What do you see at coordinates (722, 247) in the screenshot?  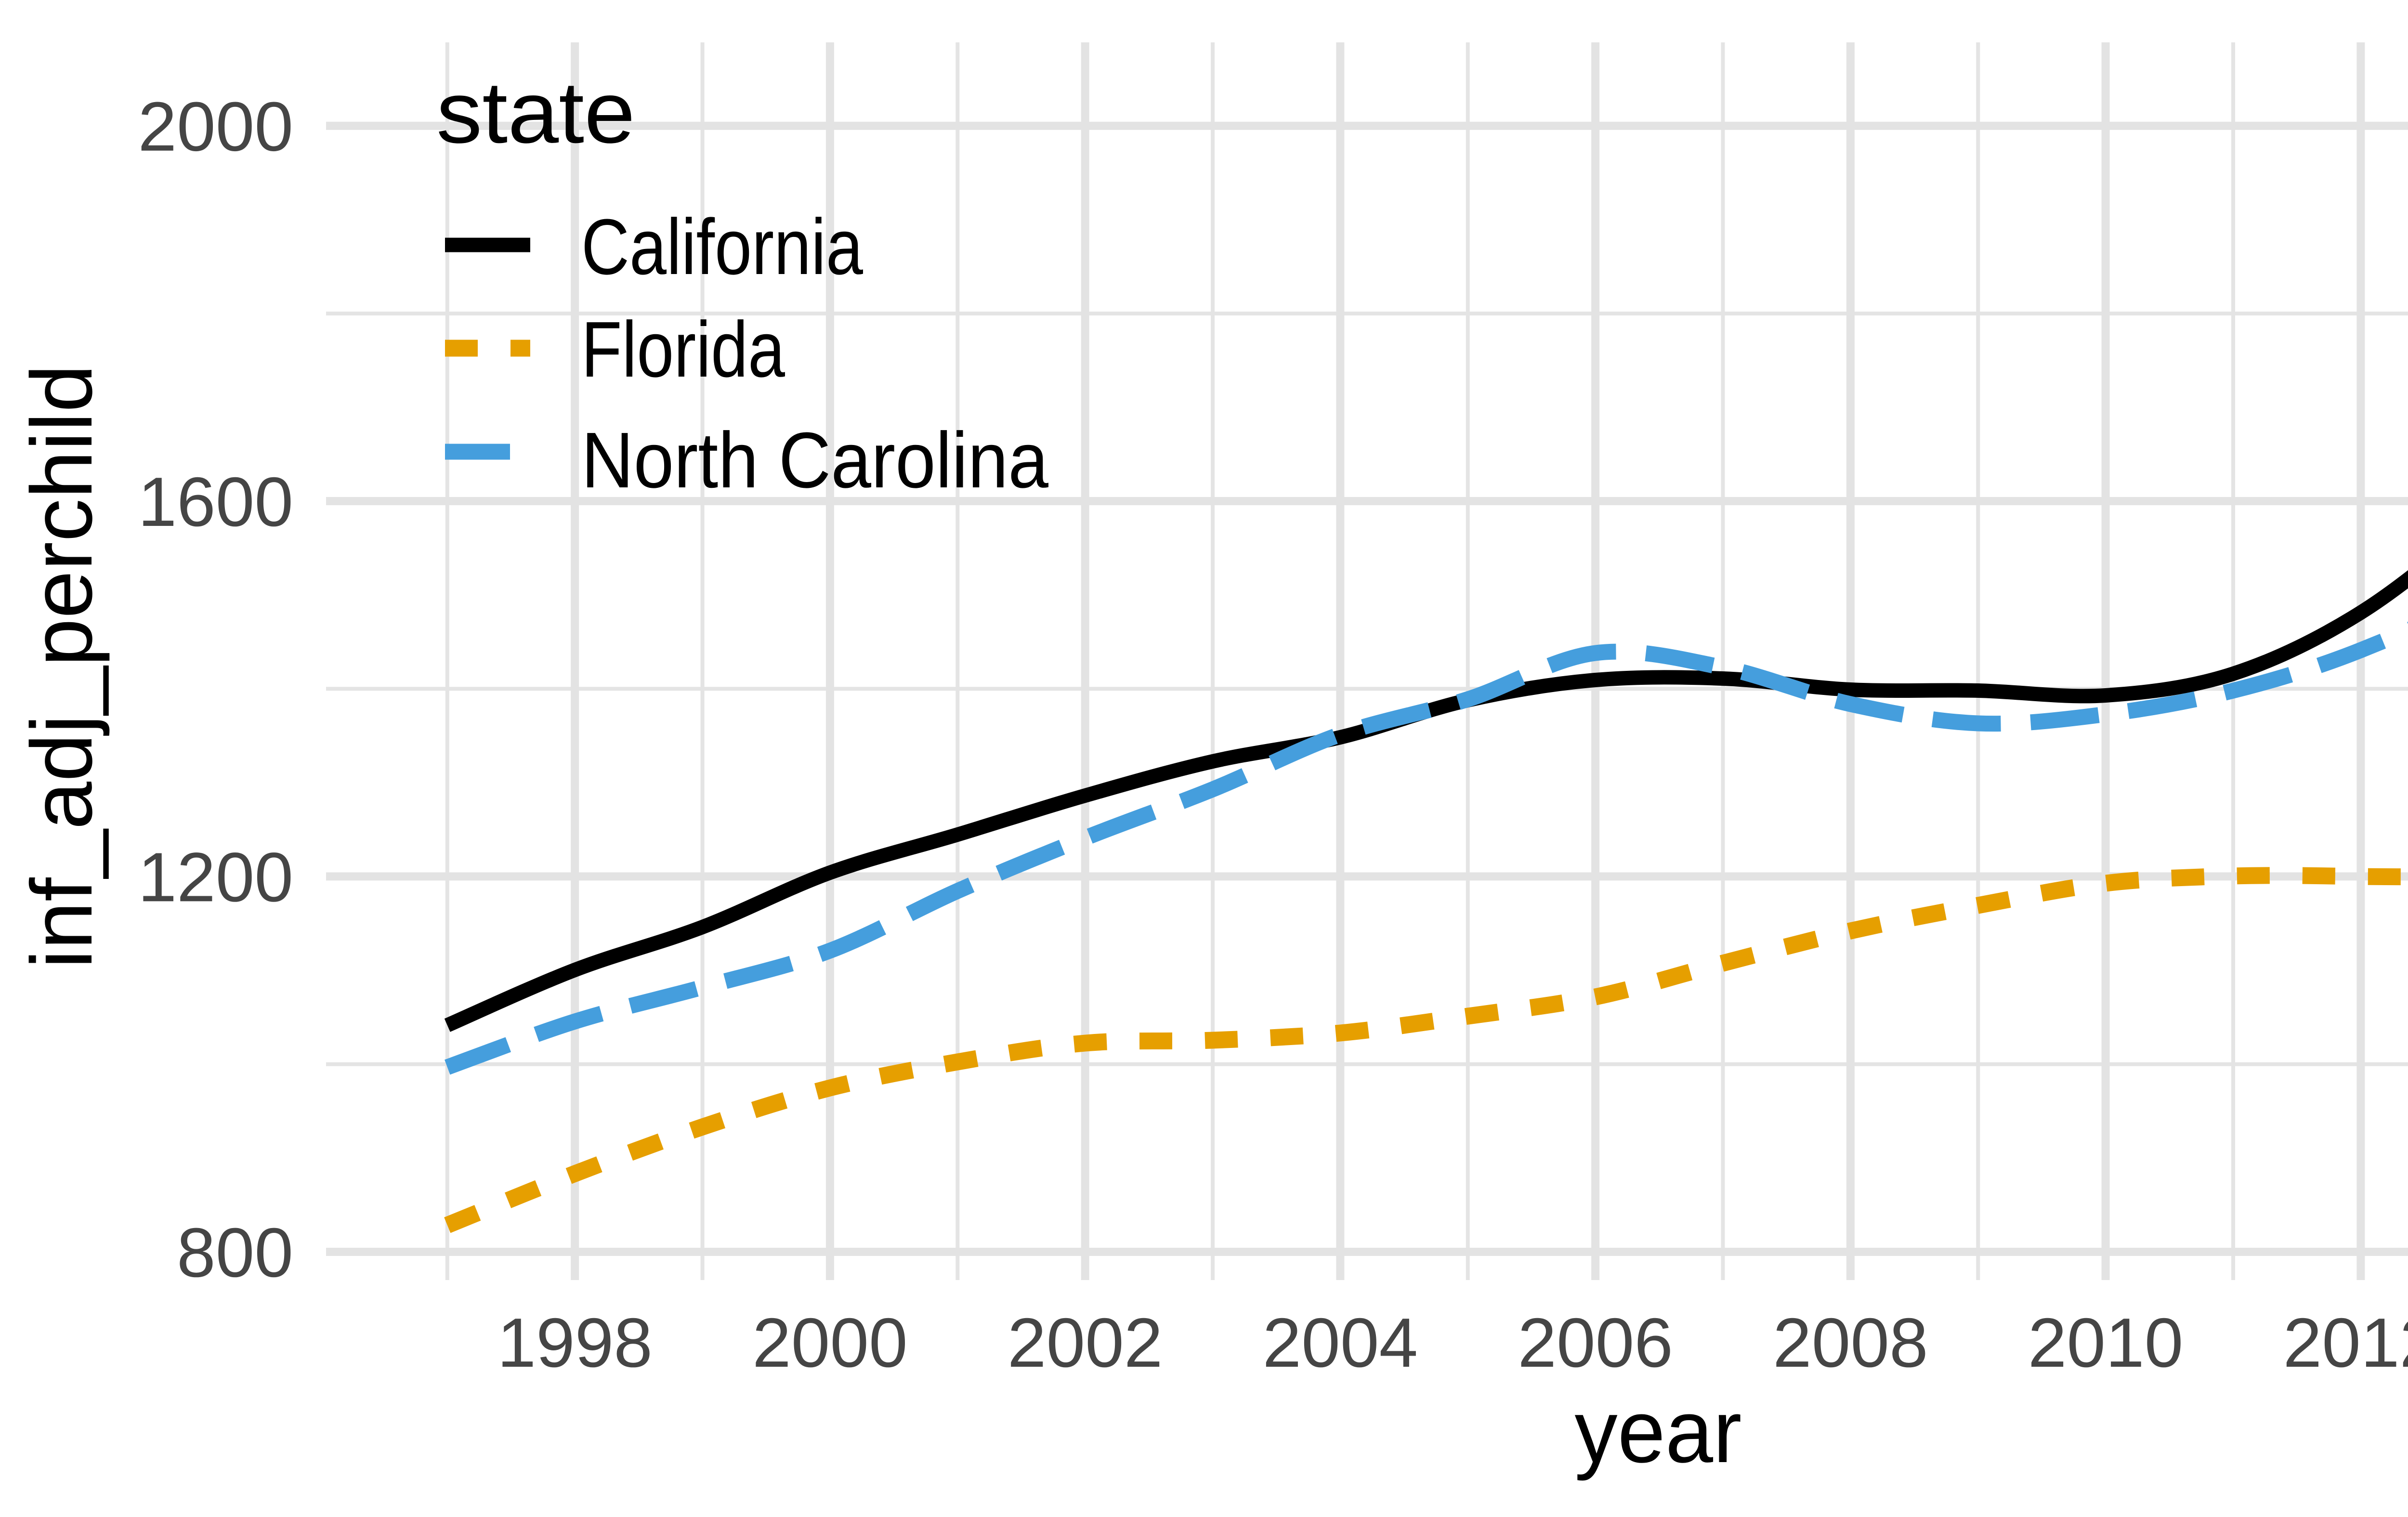 I see `svg-text: California` at bounding box center [722, 247].